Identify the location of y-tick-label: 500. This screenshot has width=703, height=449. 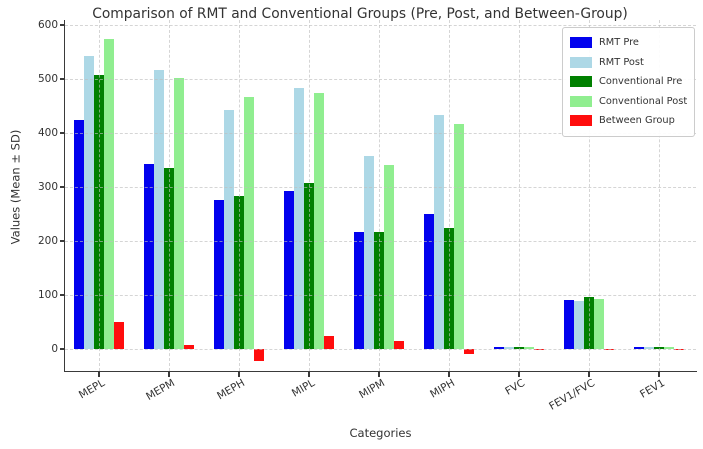
(47, 78).